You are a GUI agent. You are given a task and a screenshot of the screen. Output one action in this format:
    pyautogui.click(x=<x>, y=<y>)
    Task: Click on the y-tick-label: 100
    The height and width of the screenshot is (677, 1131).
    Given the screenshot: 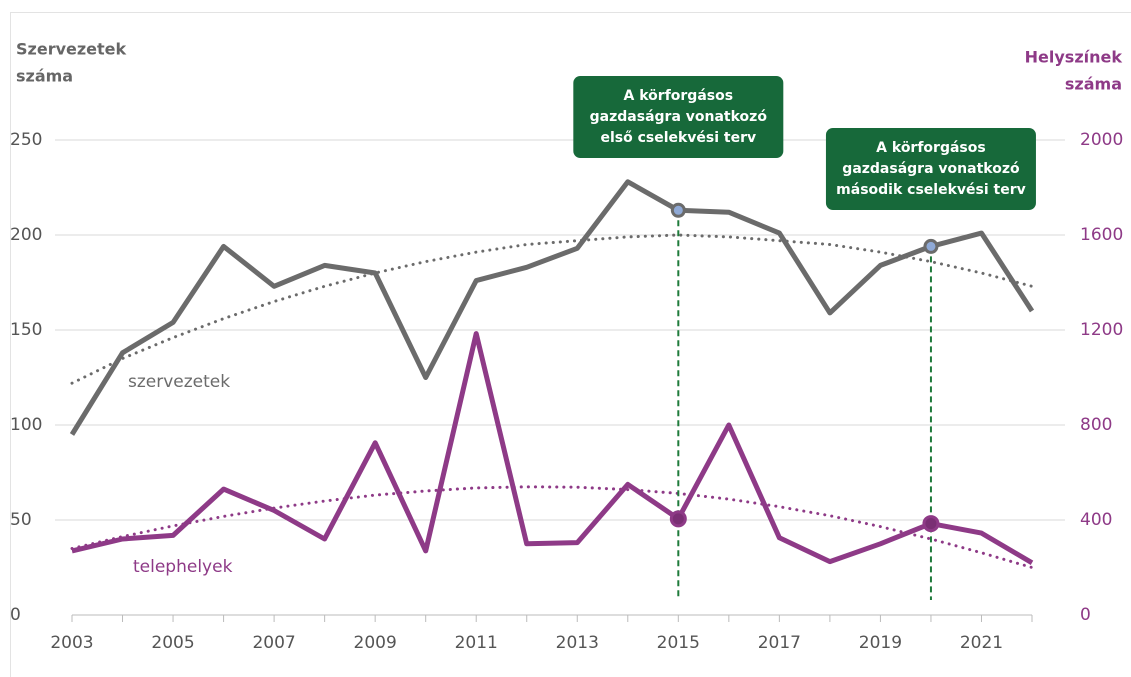 What is the action you would take?
    pyautogui.click(x=26, y=425)
    